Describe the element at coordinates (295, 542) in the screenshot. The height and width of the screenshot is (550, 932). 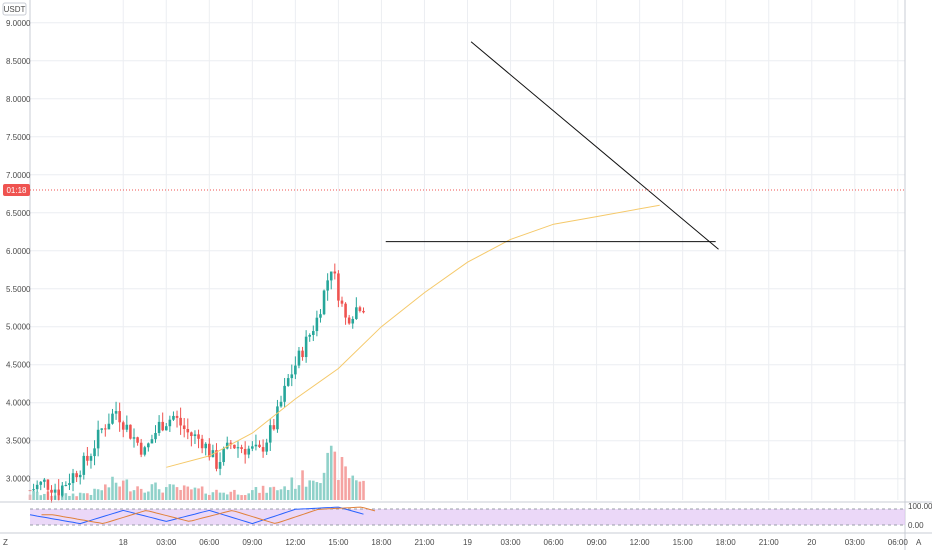
I see `time-tick-label: 12:00` at that location.